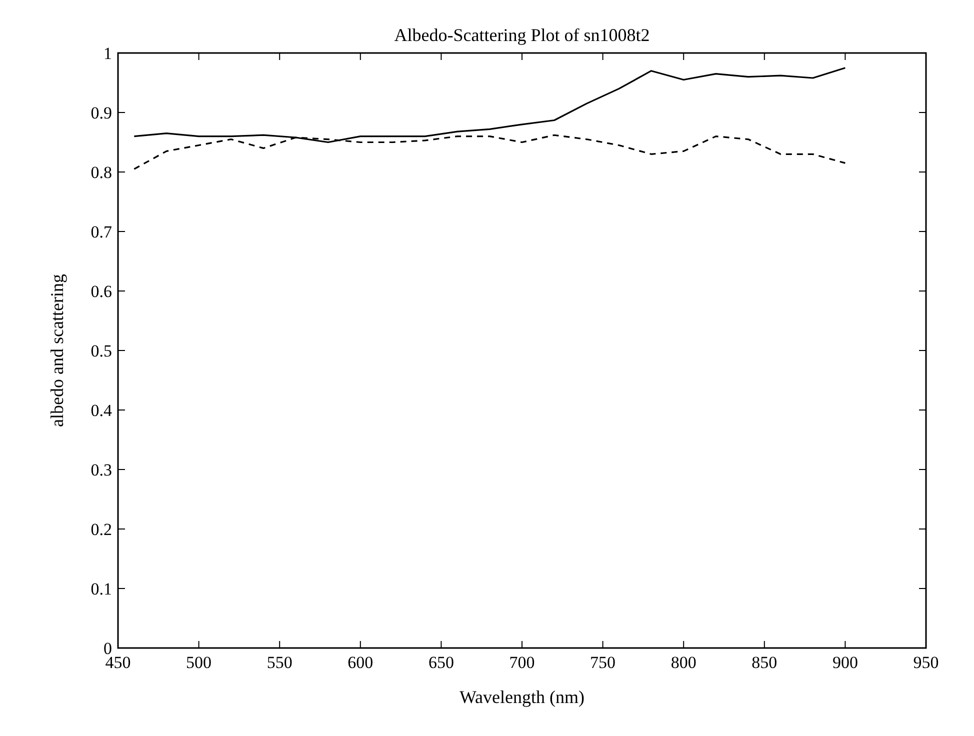 The width and height of the screenshot is (974, 736). I want to click on x-axis-title: Wavelength (nm), so click(522, 697).